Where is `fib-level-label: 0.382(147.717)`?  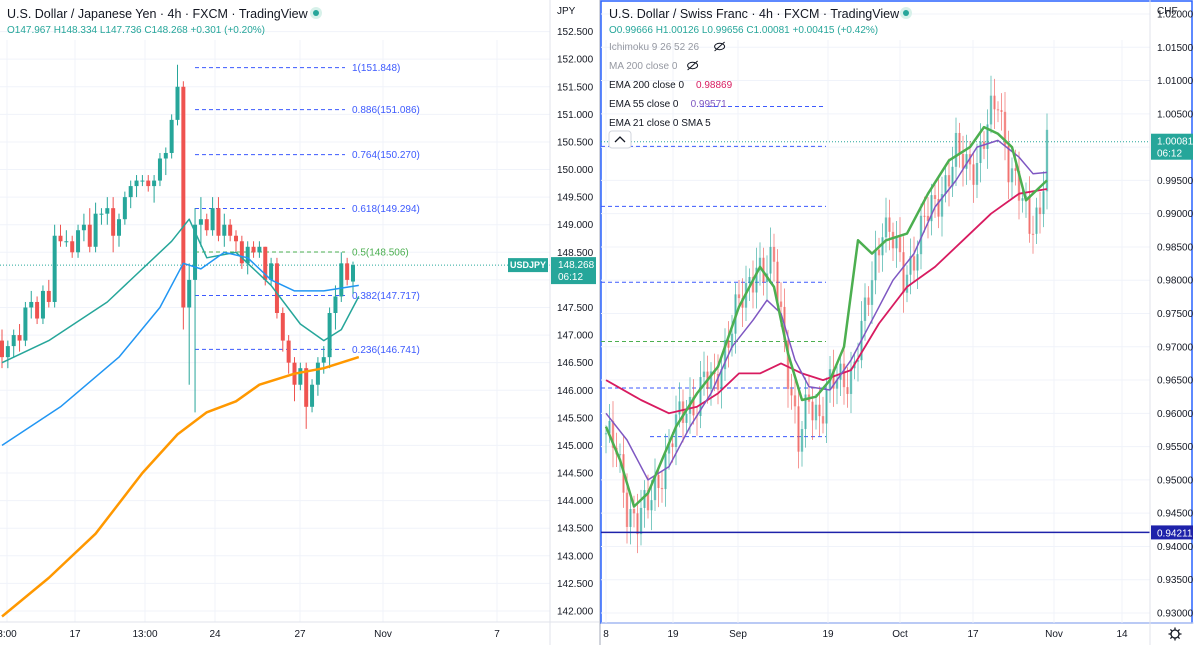
fib-level-label: 0.382(147.717) is located at coordinates (386, 296).